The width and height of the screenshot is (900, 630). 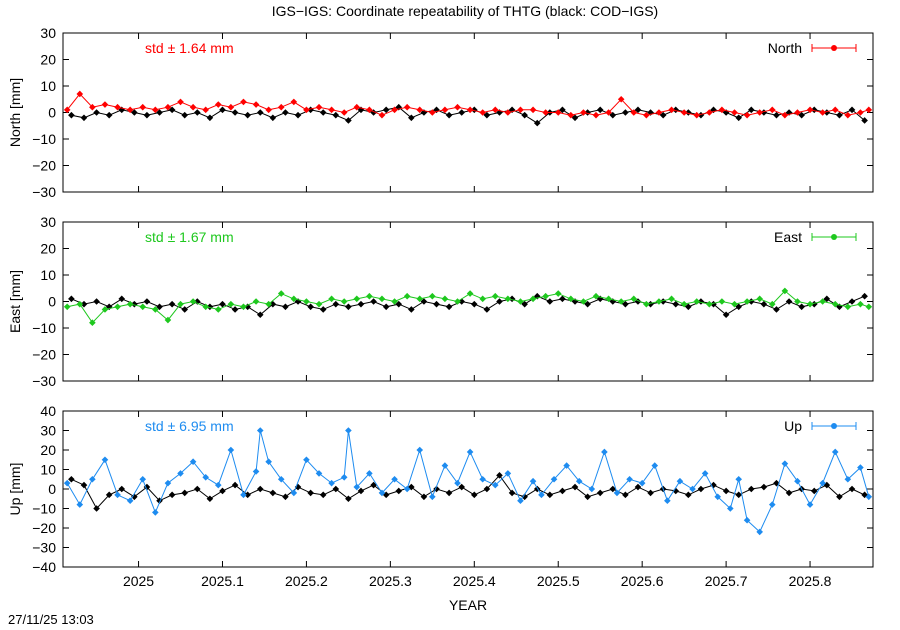 I want to click on y-tick-label: −40, so click(x=44, y=567).